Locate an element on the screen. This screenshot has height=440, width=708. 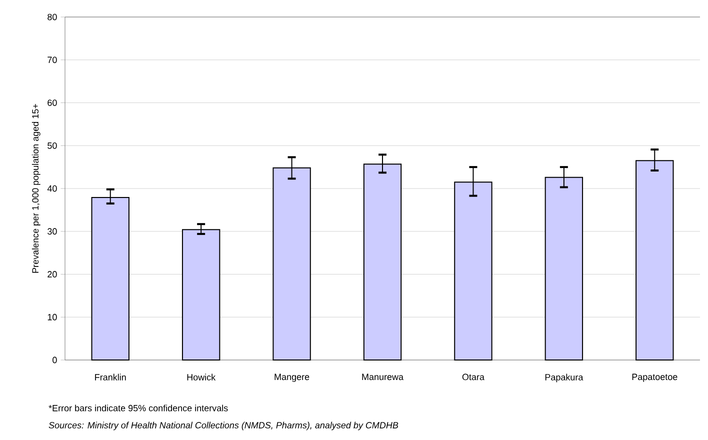
x-tick-label: Otara is located at coordinates (473, 377).